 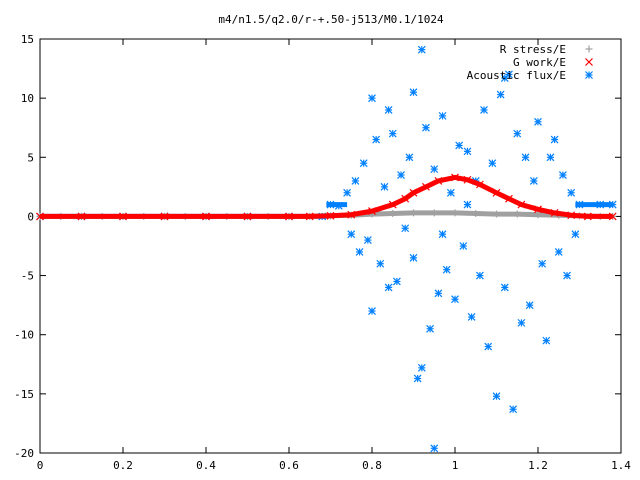 I want to click on y-tick-label: 10, so click(x=27, y=98).